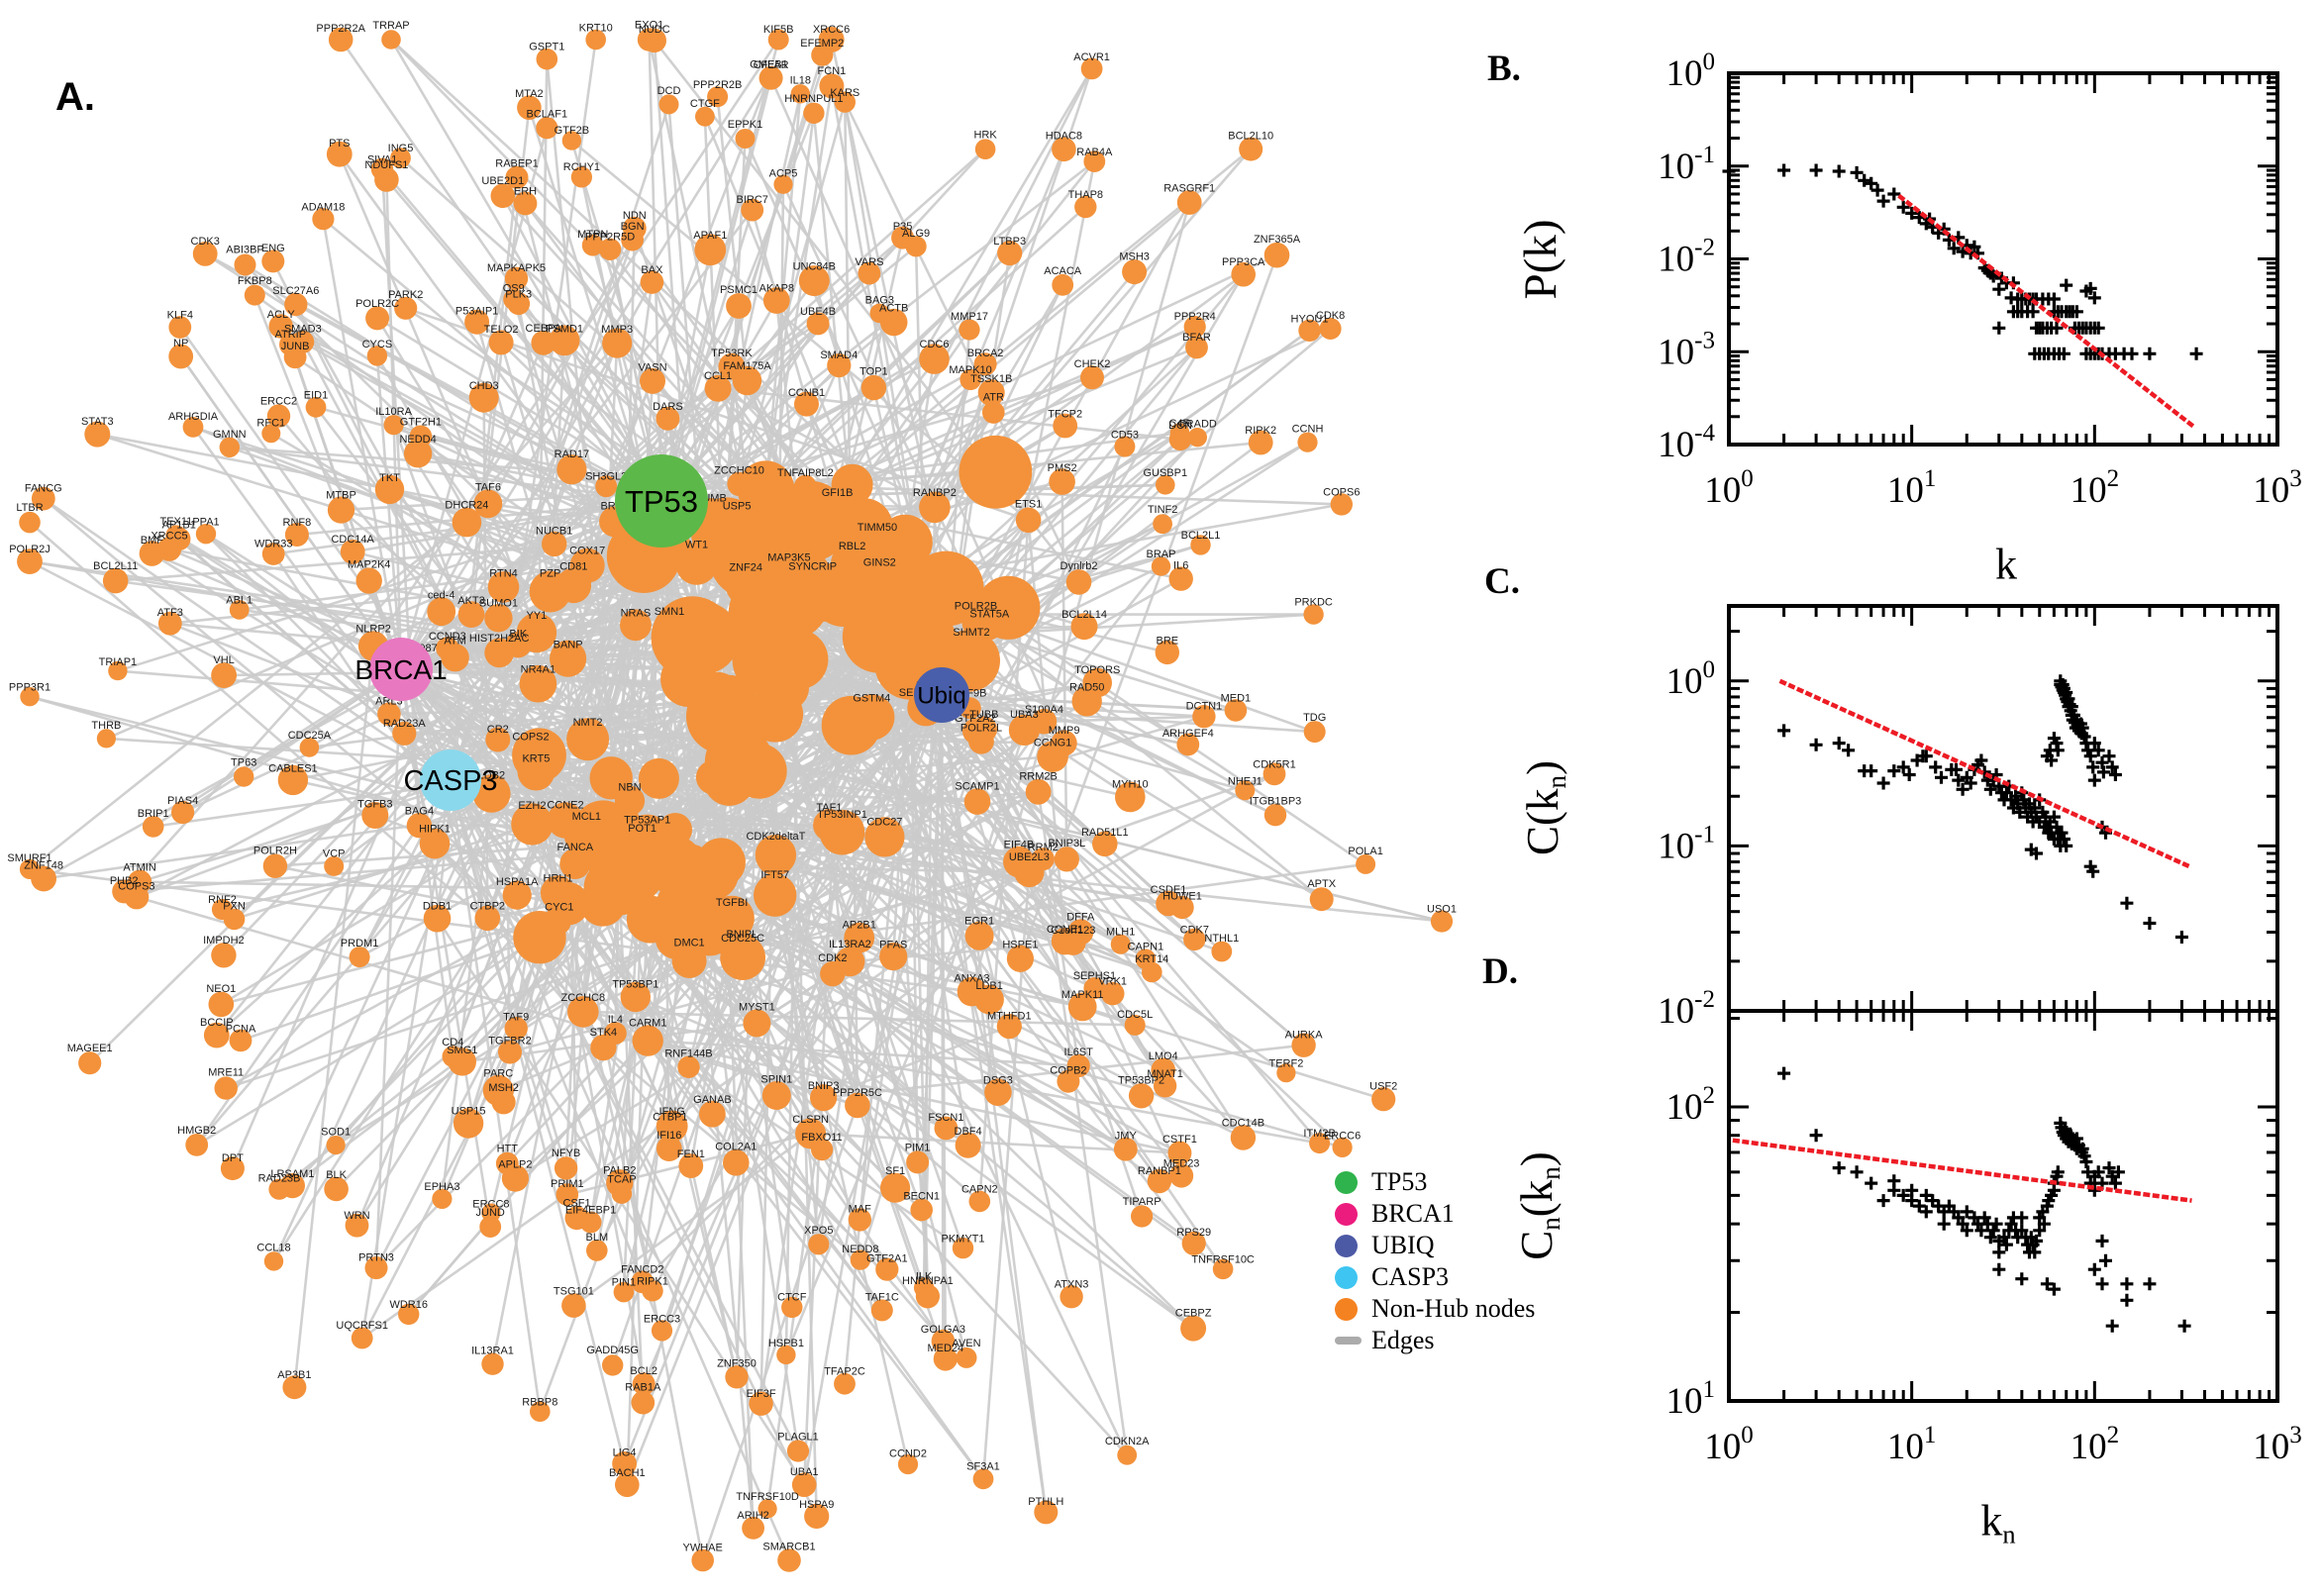 The height and width of the screenshot is (1596, 2323). Describe the element at coordinates (1245, 781) in the screenshot. I see `network-node-label: NHEJ1` at that location.